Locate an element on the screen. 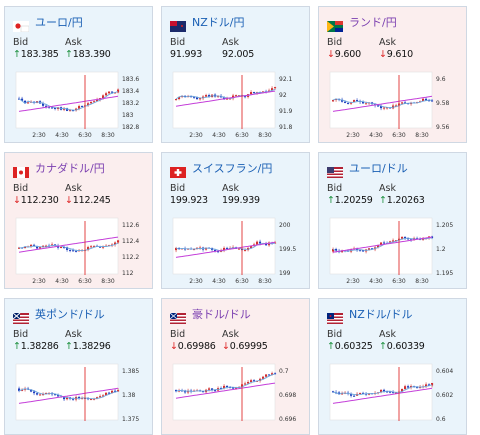 Image resolution: width=480 pixels, height=435 pixels. pair-name: ユーロ/ドル is located at coordinates (378, 168).